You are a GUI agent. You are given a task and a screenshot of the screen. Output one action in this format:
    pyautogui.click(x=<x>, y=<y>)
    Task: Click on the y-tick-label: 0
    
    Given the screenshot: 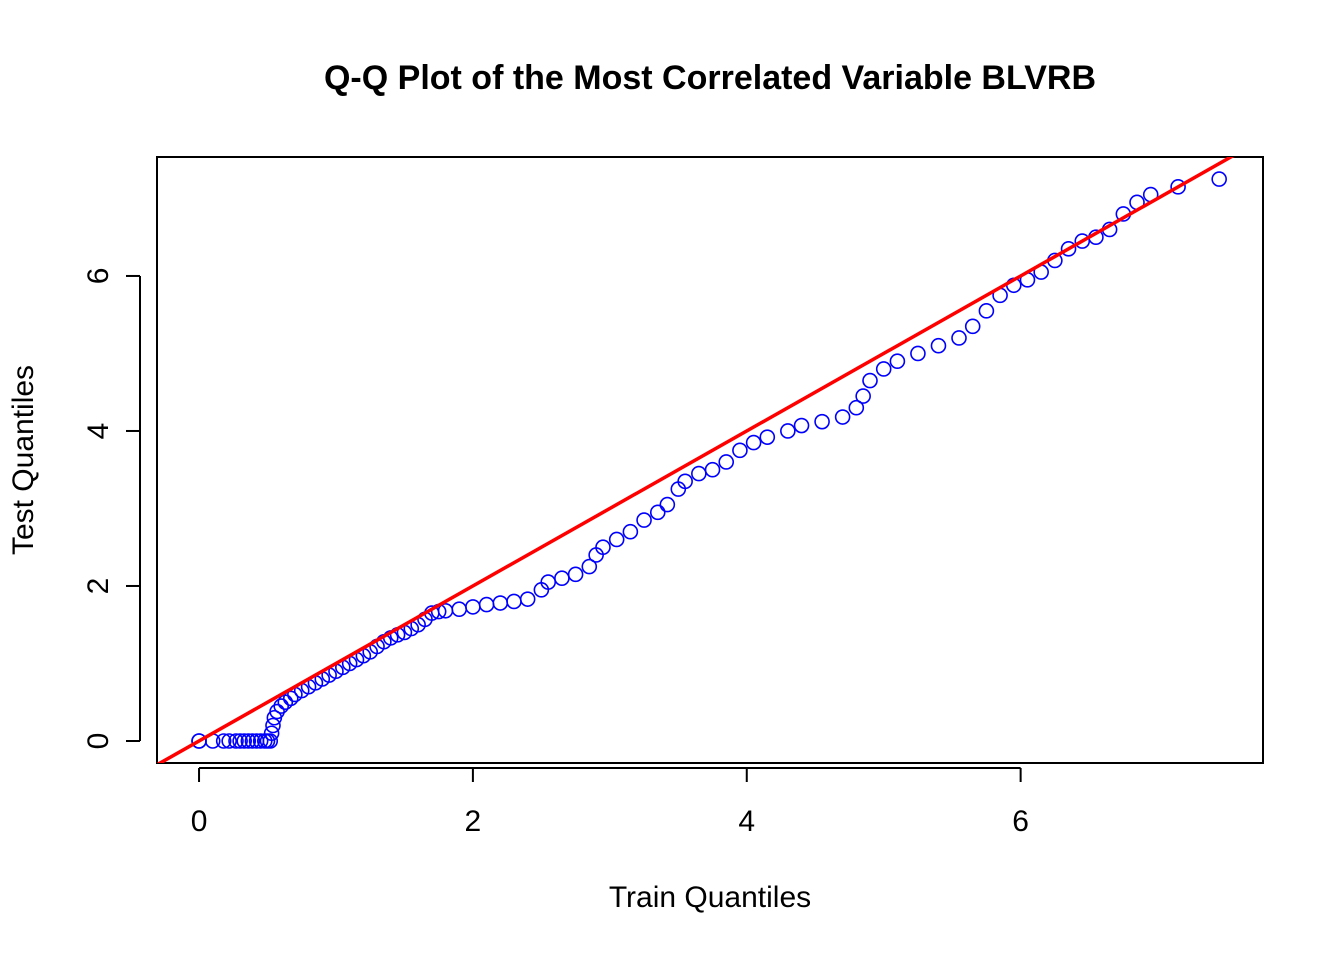 What is the action you would take?
    pyautogui.click(x=98, y=741)
    